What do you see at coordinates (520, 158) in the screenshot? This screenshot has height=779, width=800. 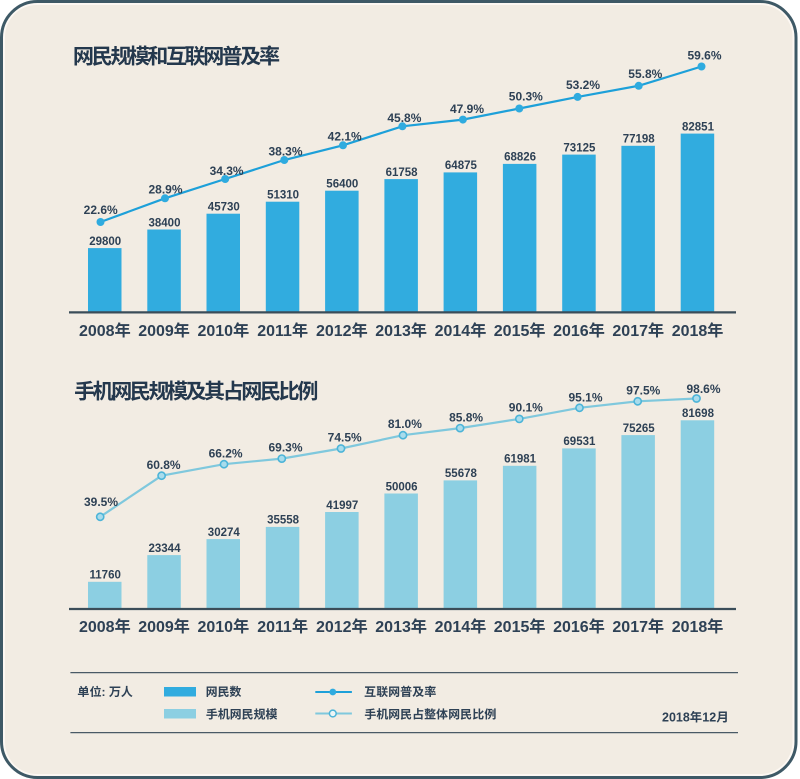 I see `svg-text: 68826` at bounding box center [520, 158].